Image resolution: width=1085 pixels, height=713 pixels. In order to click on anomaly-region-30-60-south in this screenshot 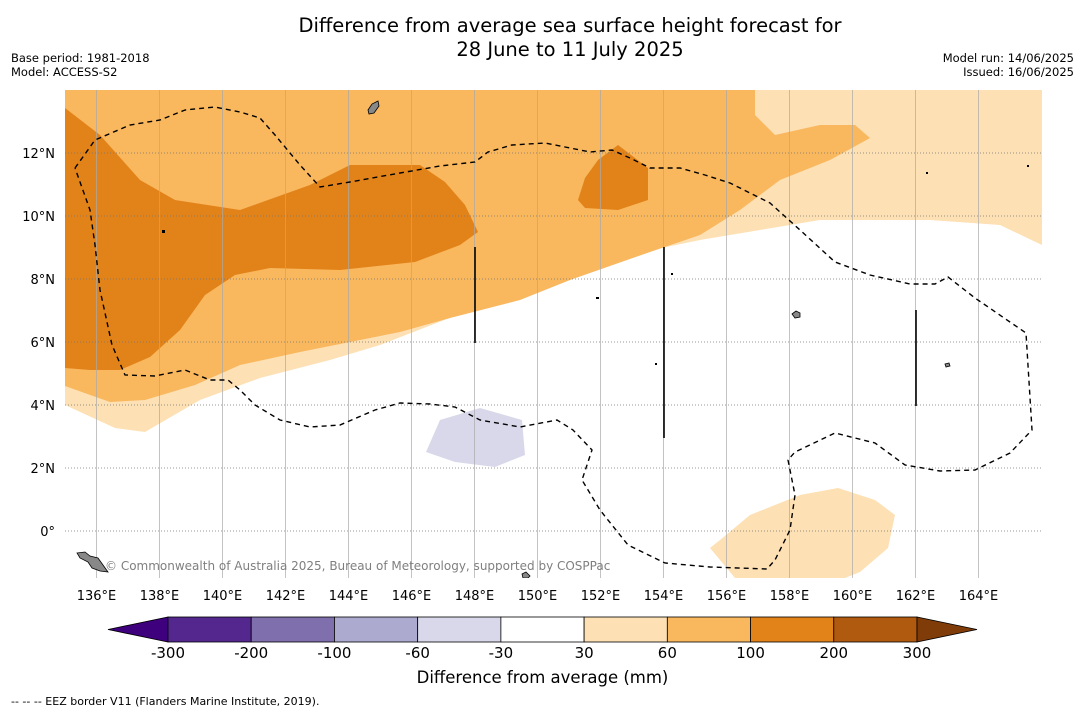, I will do `click(802, 533)`.